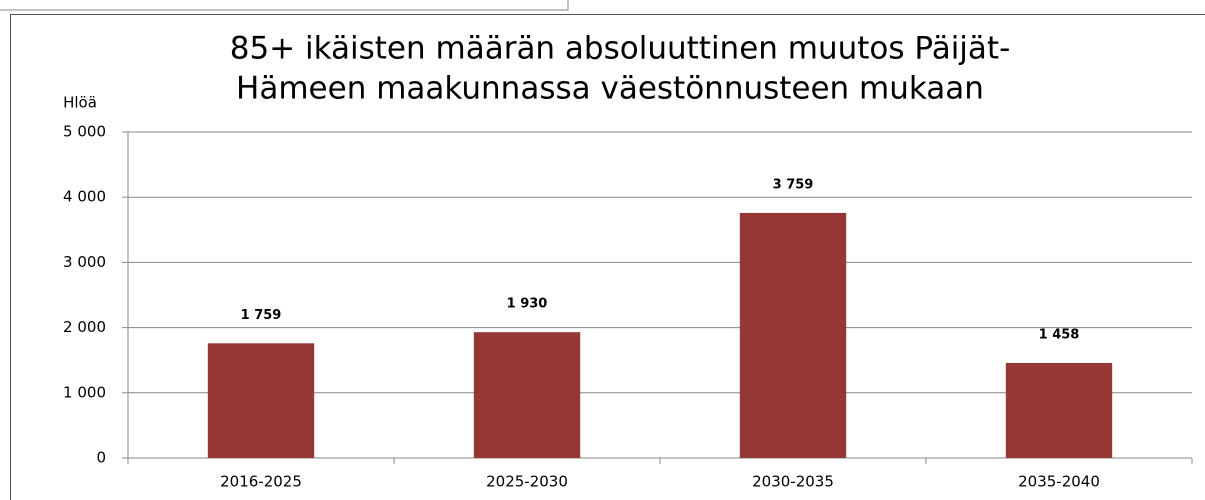 This screenshot has width=1205, height=500. What do you see at coordinates (284, 5) in the screenshot?
I see `frame-corner` at bounding box center [284, 5].